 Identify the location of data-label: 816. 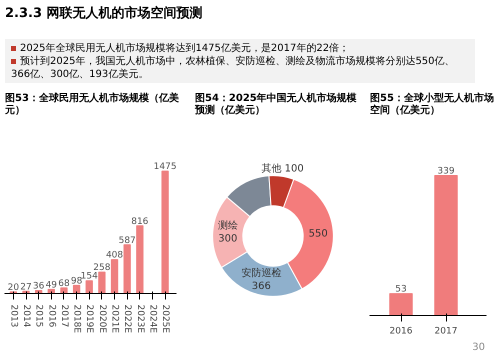
(140, 221).